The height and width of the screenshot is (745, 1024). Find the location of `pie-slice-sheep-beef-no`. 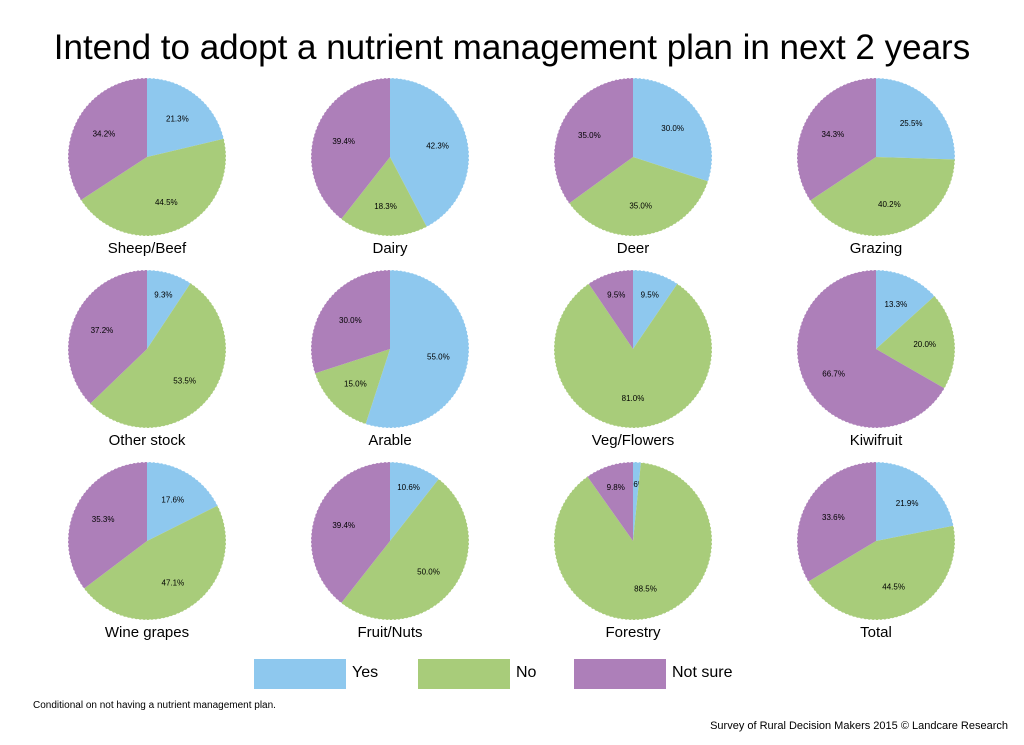

pie-slice-sheep-beef-no is located at coordinates (153, 187).